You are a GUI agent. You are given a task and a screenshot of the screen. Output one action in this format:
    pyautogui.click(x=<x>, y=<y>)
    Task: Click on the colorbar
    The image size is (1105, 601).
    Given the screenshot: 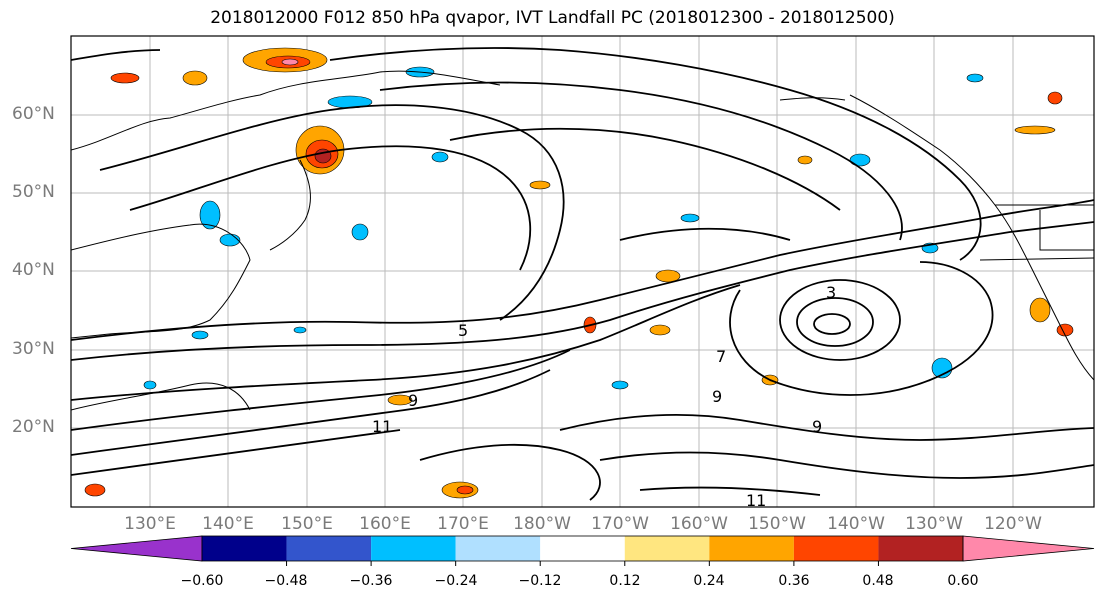 What is the action you would take?
    pyautogui.click(x=582, y=550)
    